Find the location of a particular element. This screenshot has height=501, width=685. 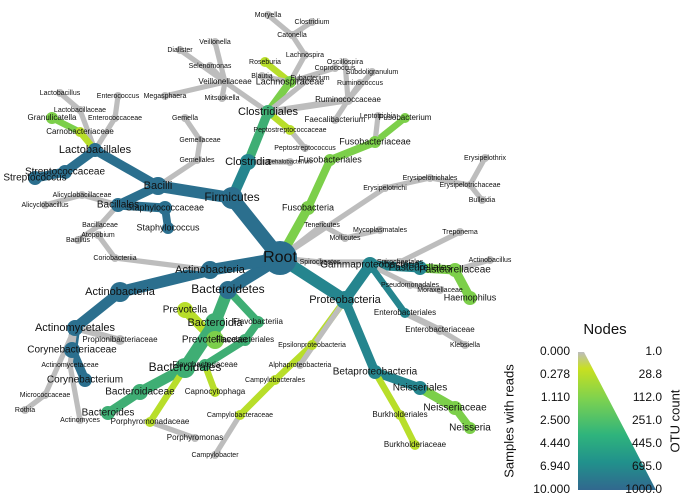

node-label: Actinomycetales is located at coordinates (75, 328).